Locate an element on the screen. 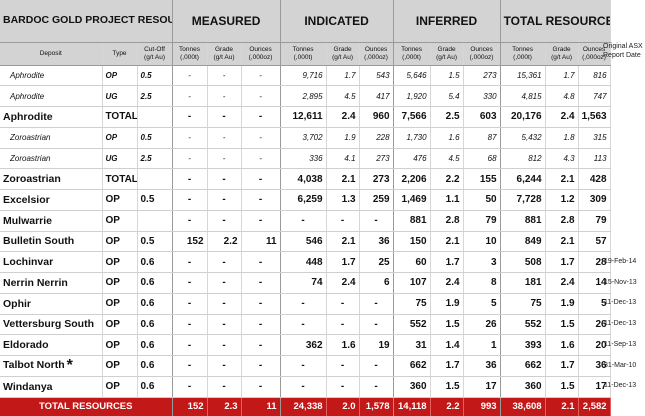 The image size is (645, 416). total-ounces-cell: 315 is located at coordinates (594, 138).